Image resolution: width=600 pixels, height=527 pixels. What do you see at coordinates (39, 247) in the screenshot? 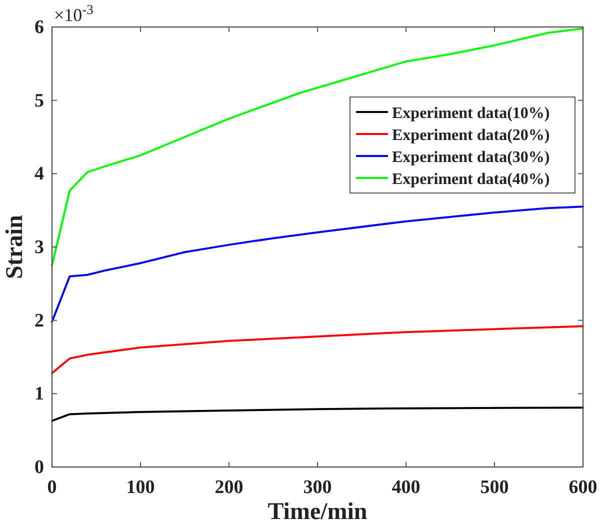
I see `y-tick-label: 3` at bounding box center [39, 247].